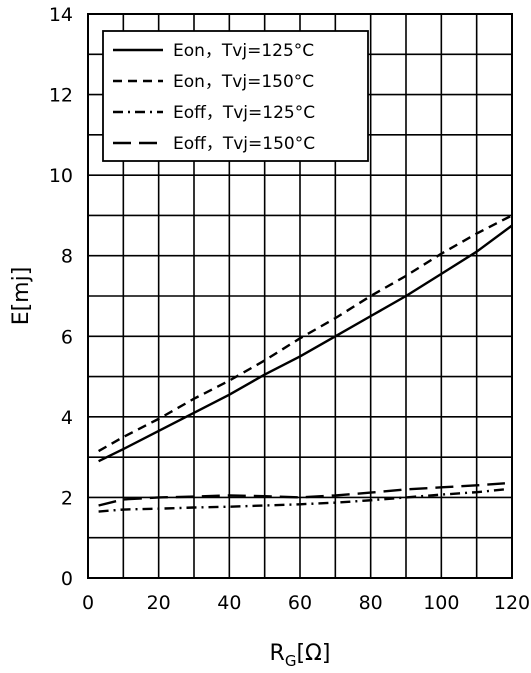 This screenshot has height=673, width=531. What do you see at coordinates (61, 15) in the screenshot?
I see `y-tick-label: 14` at bounding box center [61, 15].